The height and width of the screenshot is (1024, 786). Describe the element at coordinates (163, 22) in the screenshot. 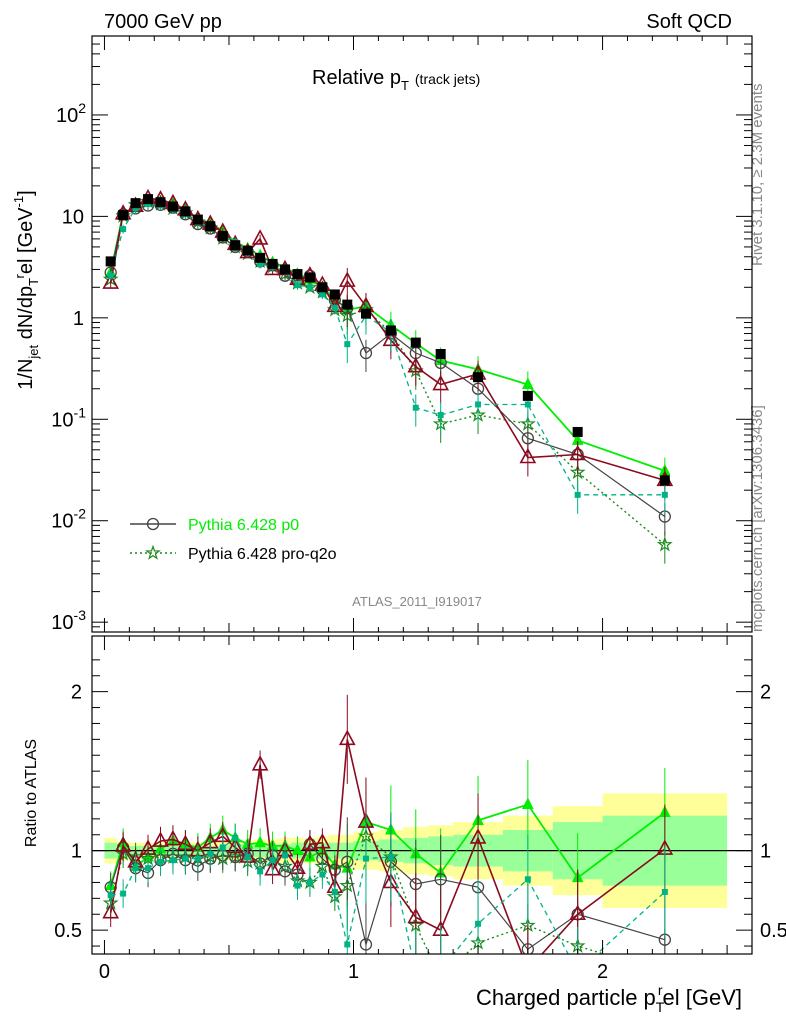

I see `header-left: 7000 GeV pp` at that location.